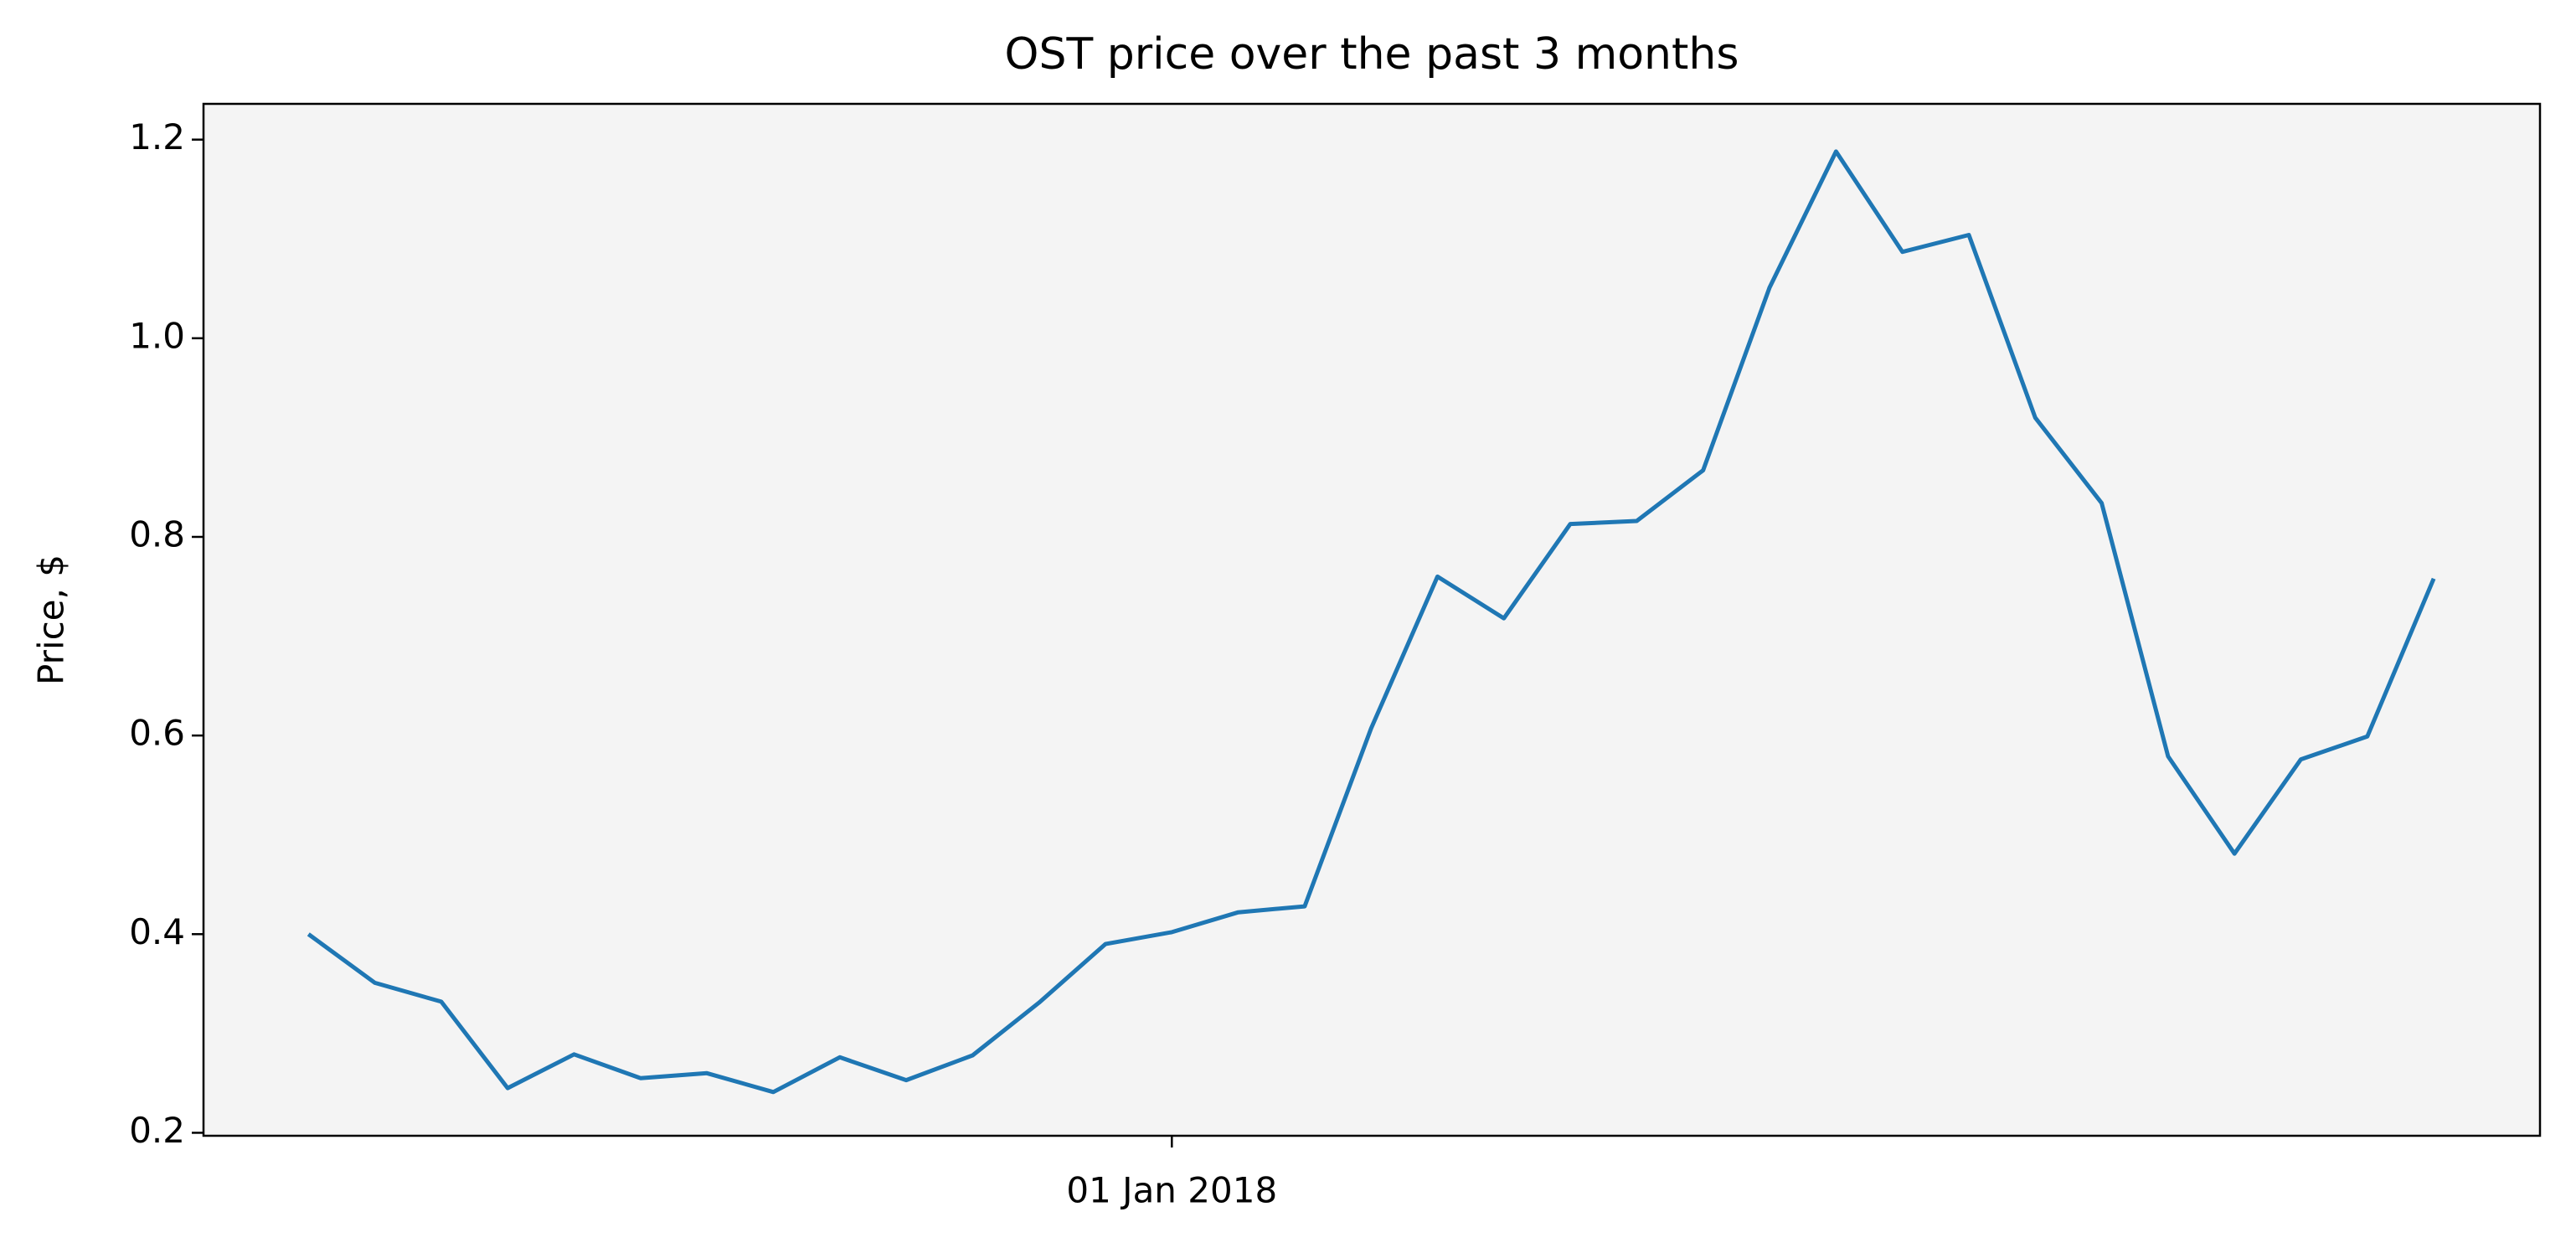 This screenshot has height=1248, width=2576. I want to click on y-tick-label: 0.2, so click(157, 1130).